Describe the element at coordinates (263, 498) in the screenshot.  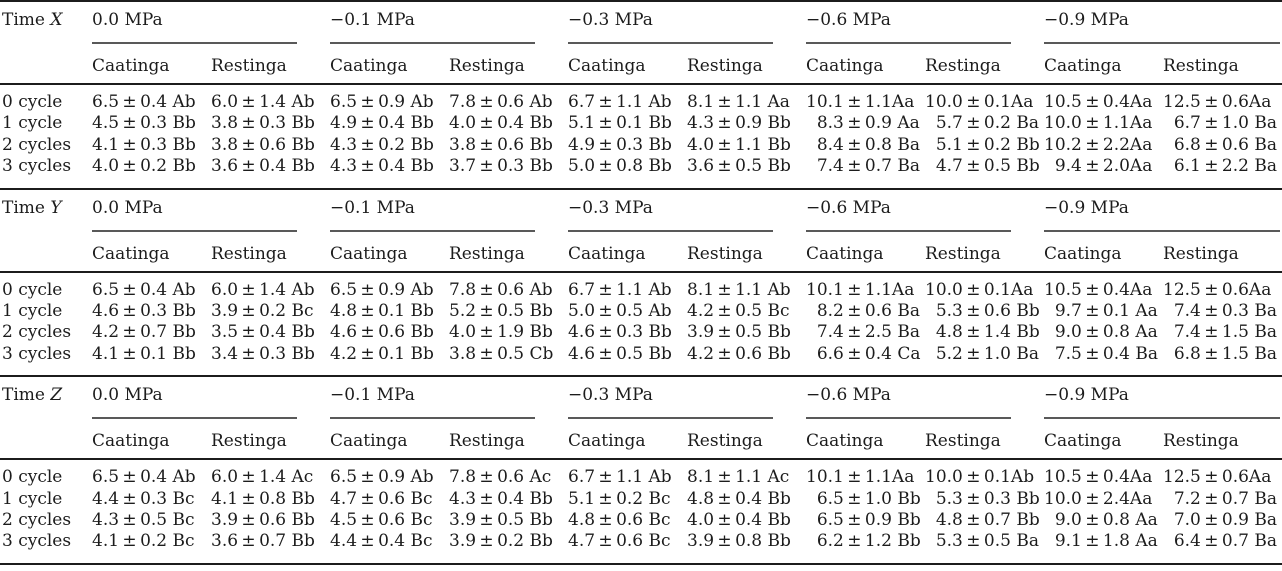
I see `value-cell: 4.1 ± 0.8 Bb` at that location.